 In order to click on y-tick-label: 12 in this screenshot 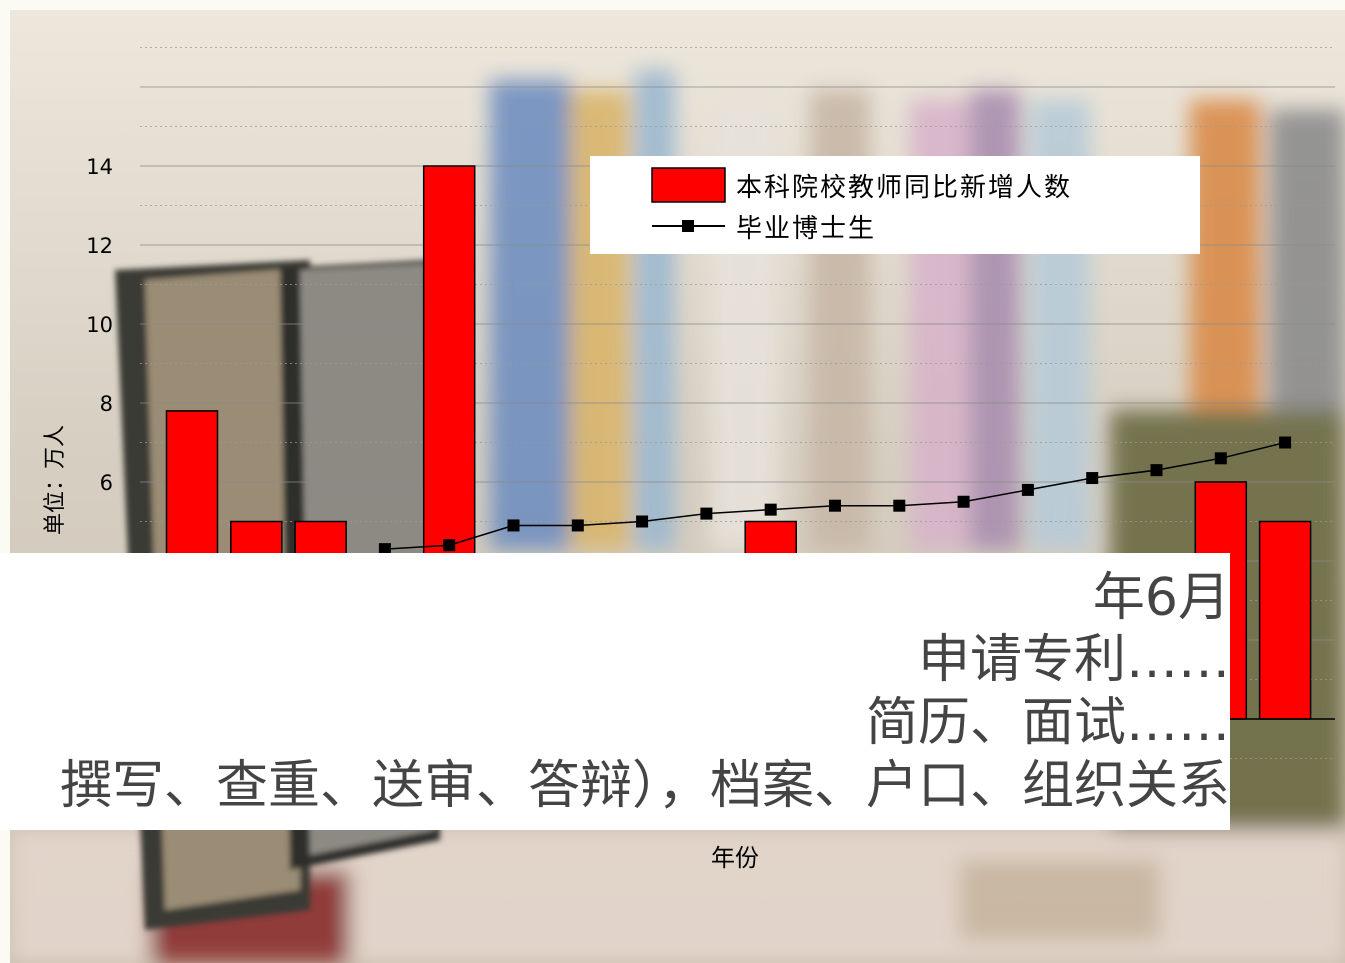, I will do `click(99, 246)`.